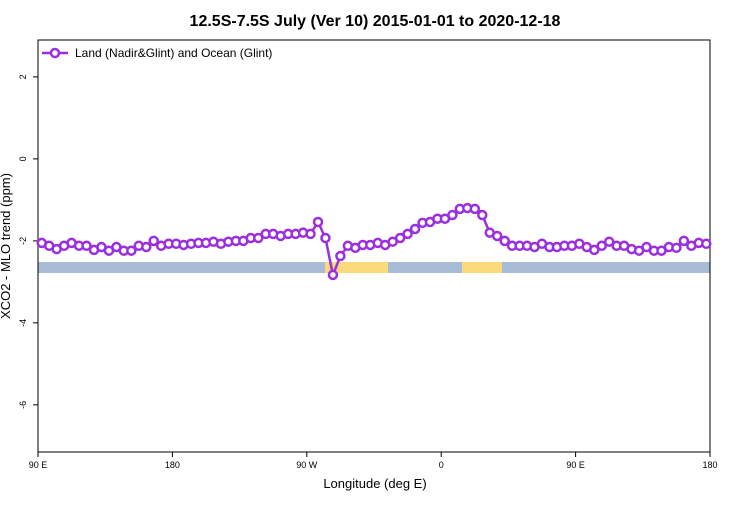  What do you see at coordinates (374, 483) in the screenshot?
I see `x-axis-label: Longitude (deg E)` at bounding box center [374, 483].